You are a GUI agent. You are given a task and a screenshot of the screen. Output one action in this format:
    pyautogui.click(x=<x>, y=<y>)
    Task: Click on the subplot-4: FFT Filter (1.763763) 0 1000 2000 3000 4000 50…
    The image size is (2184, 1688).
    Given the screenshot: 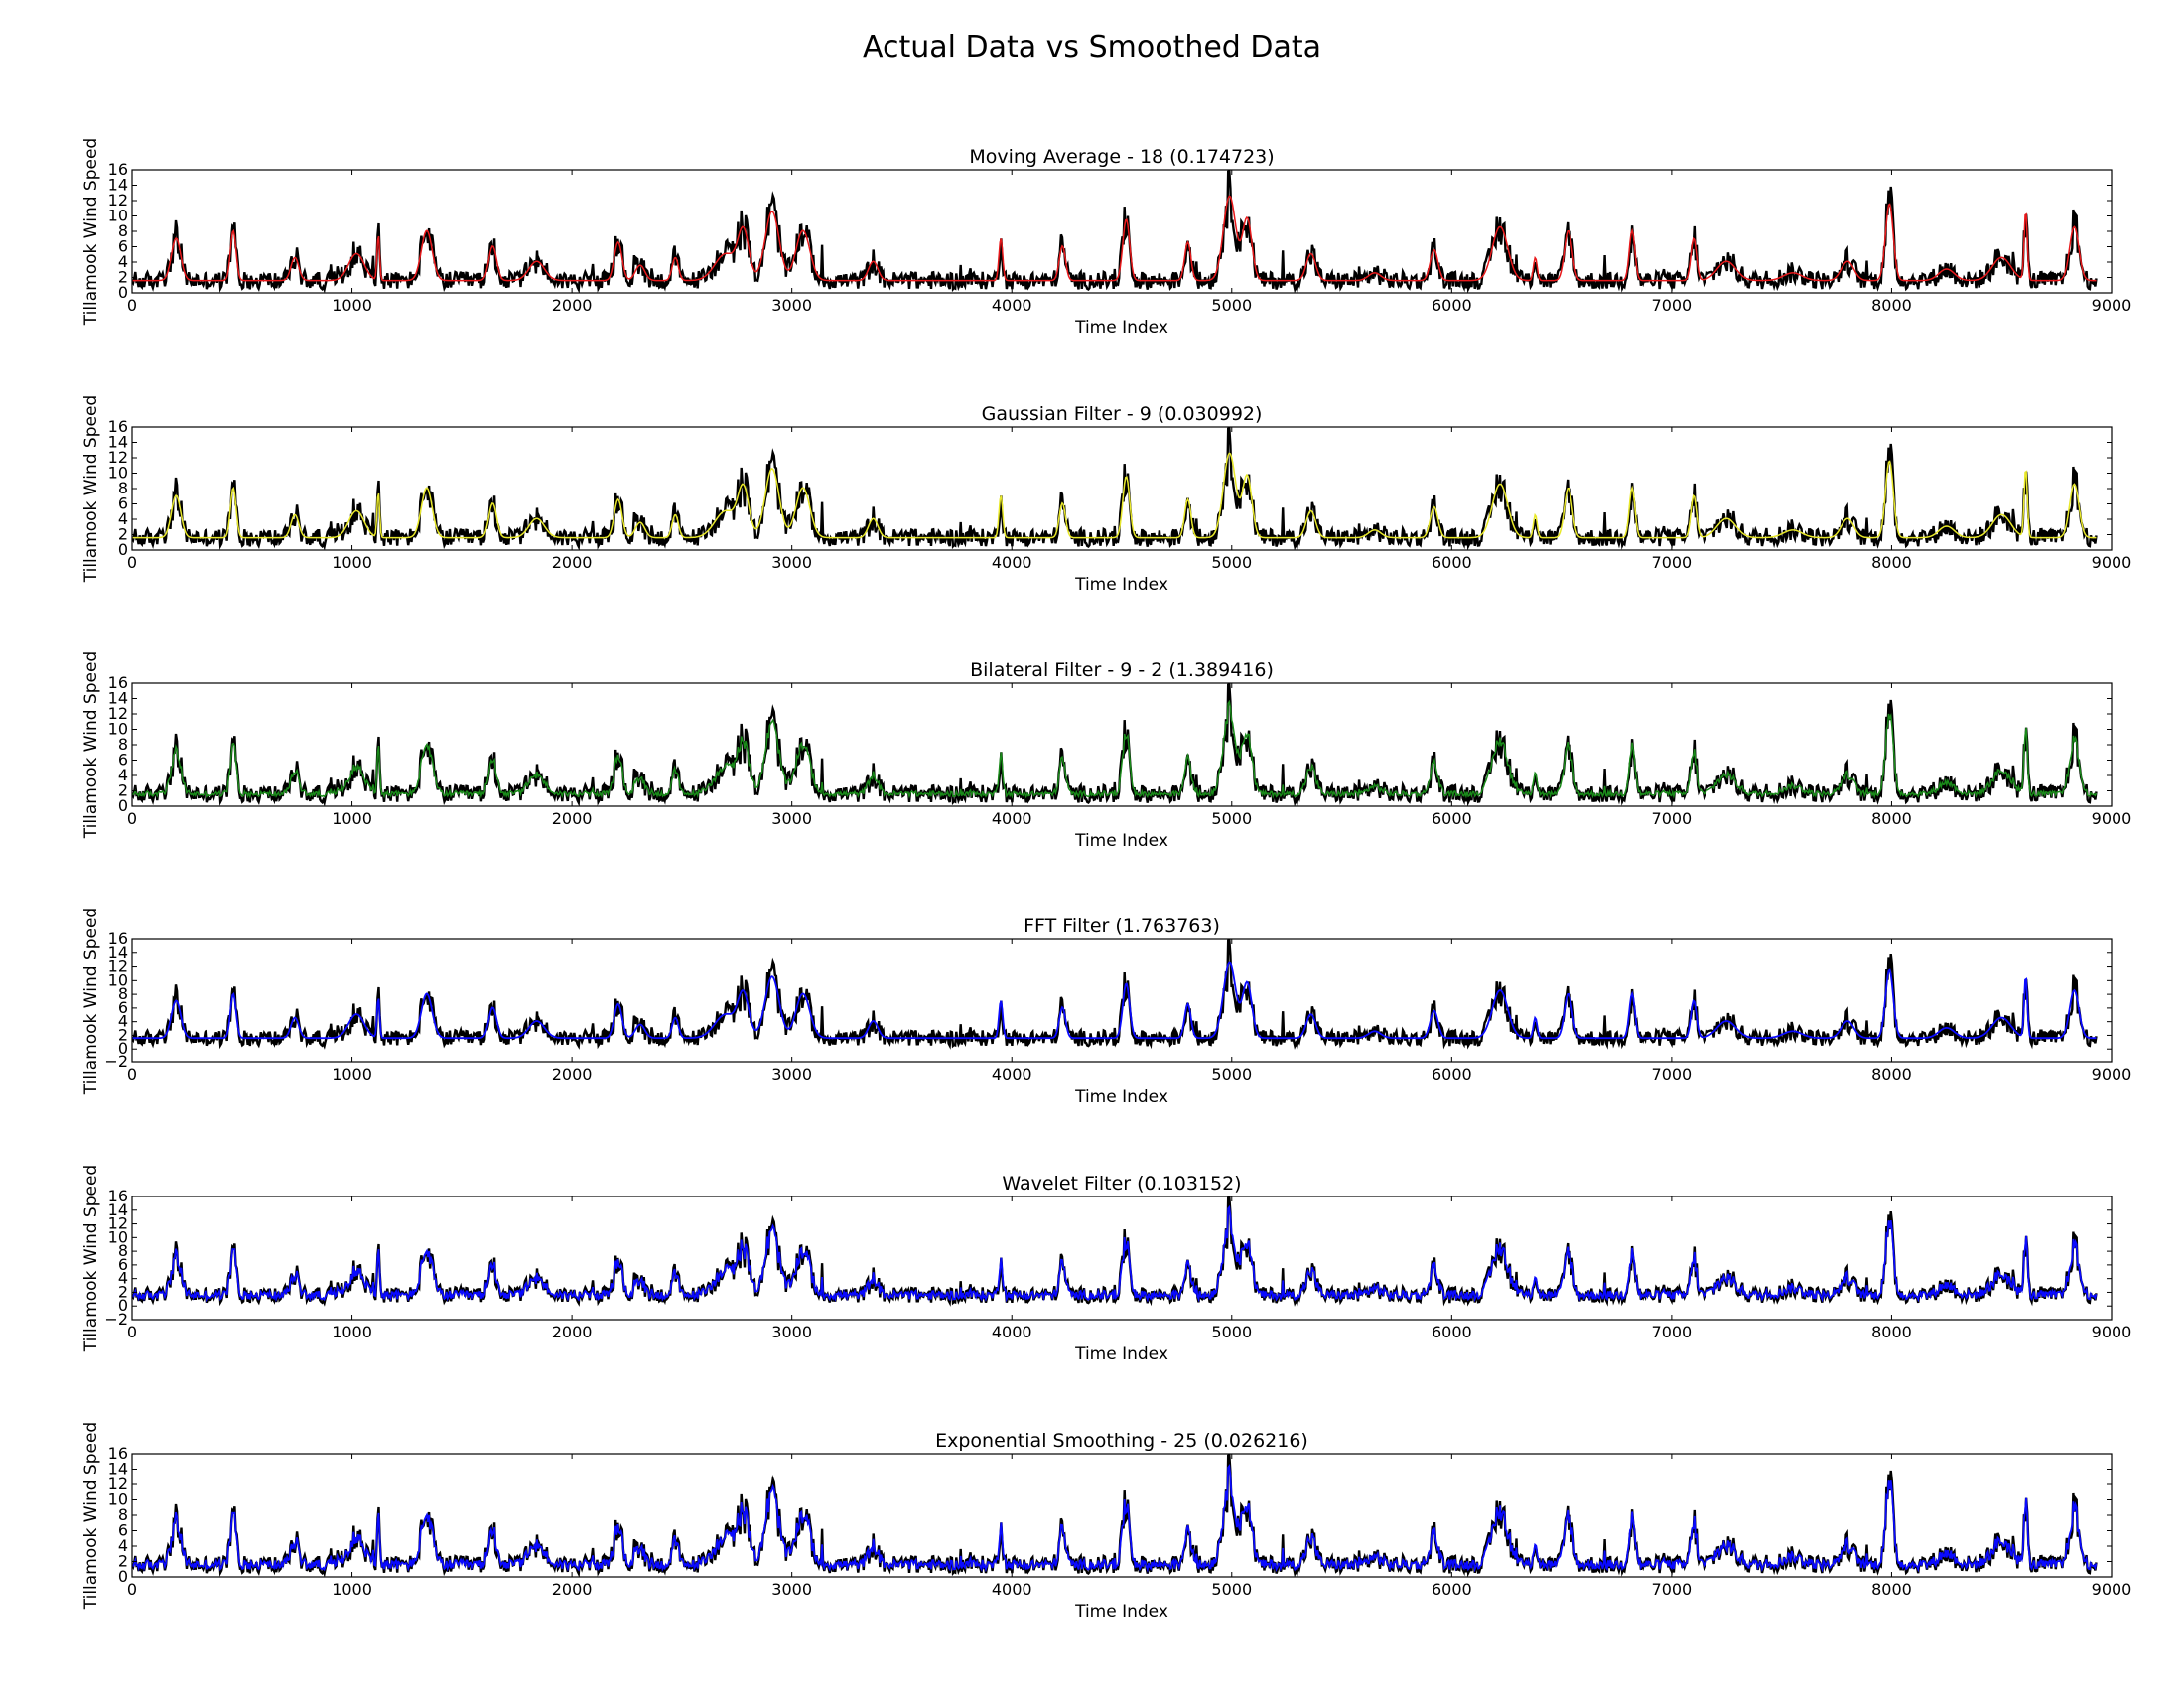 What is the action you would take?
    pyautogui.click(x=1106, y=1007)
    